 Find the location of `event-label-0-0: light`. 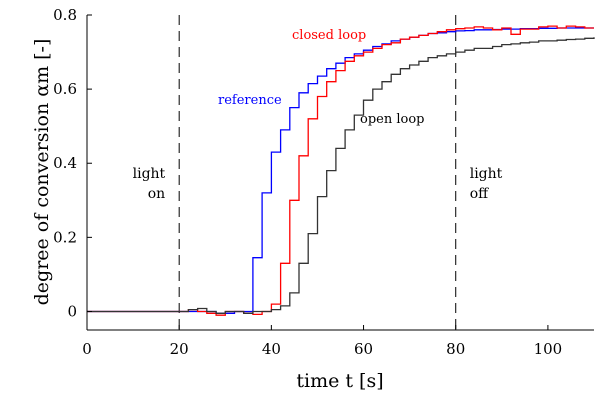

event-label-0-0: light is located at coordinates (149, 174).